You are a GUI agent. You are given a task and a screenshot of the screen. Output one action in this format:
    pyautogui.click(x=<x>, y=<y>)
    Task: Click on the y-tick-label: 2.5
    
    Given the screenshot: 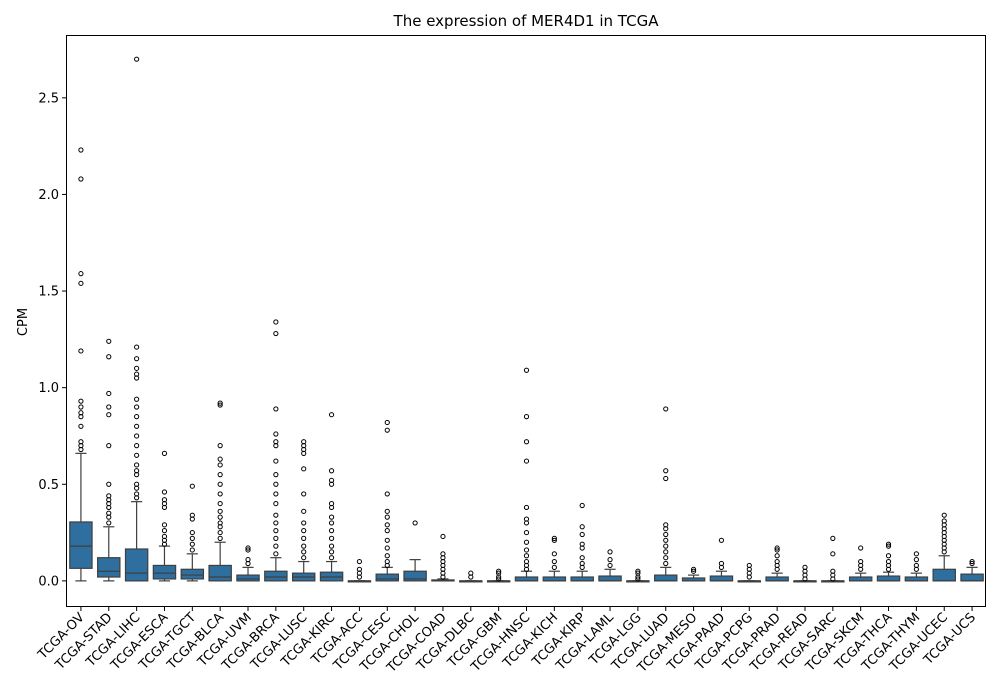 What is the action you would take?
    pyautogui.click(x=48, y=98)
    